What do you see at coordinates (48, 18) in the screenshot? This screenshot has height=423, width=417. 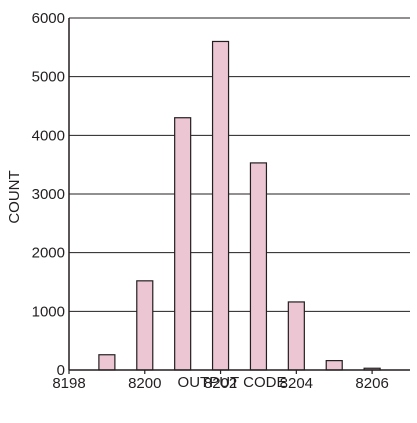 I see `y-tick-label: 6000` at bounding box center [48, 18].